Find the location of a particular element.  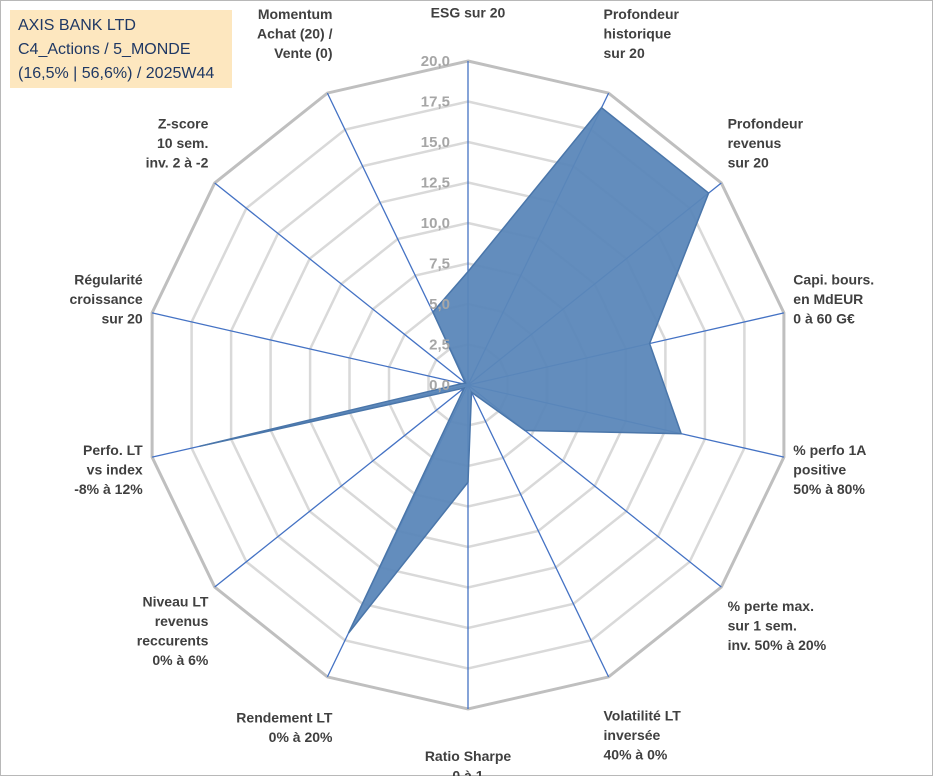

tick-label: 15,0 is located at coordinates (435, 142).